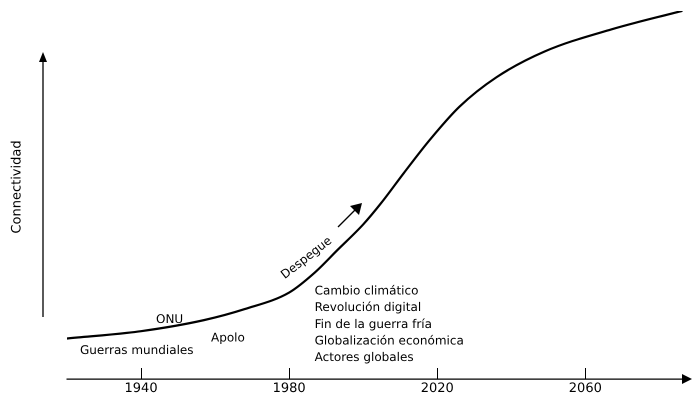  I want to click on annotation: ONU, so click(170, 319).